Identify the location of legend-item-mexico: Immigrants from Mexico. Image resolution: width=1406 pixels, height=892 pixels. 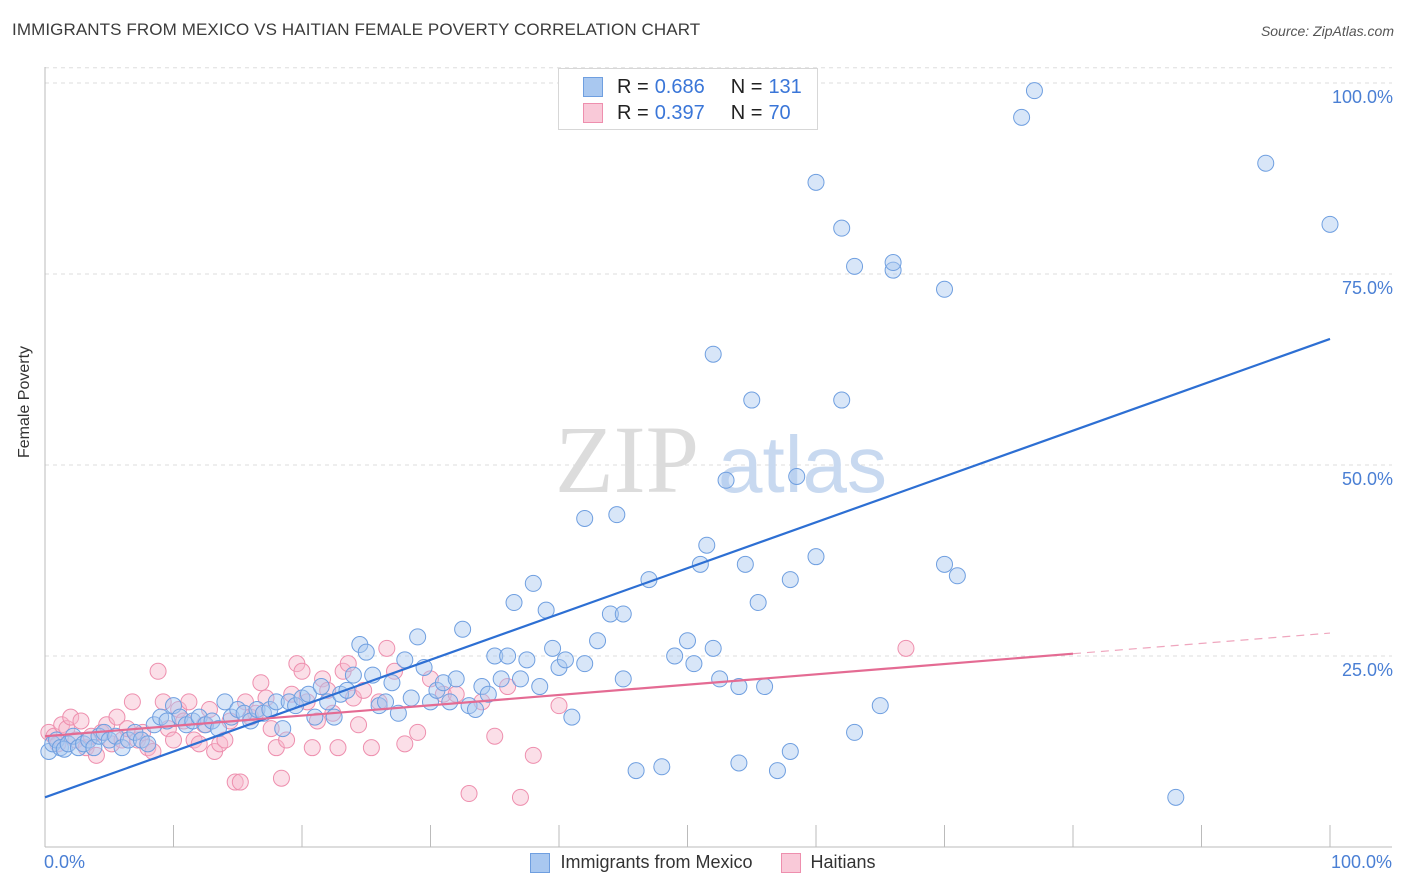
(641, 862).